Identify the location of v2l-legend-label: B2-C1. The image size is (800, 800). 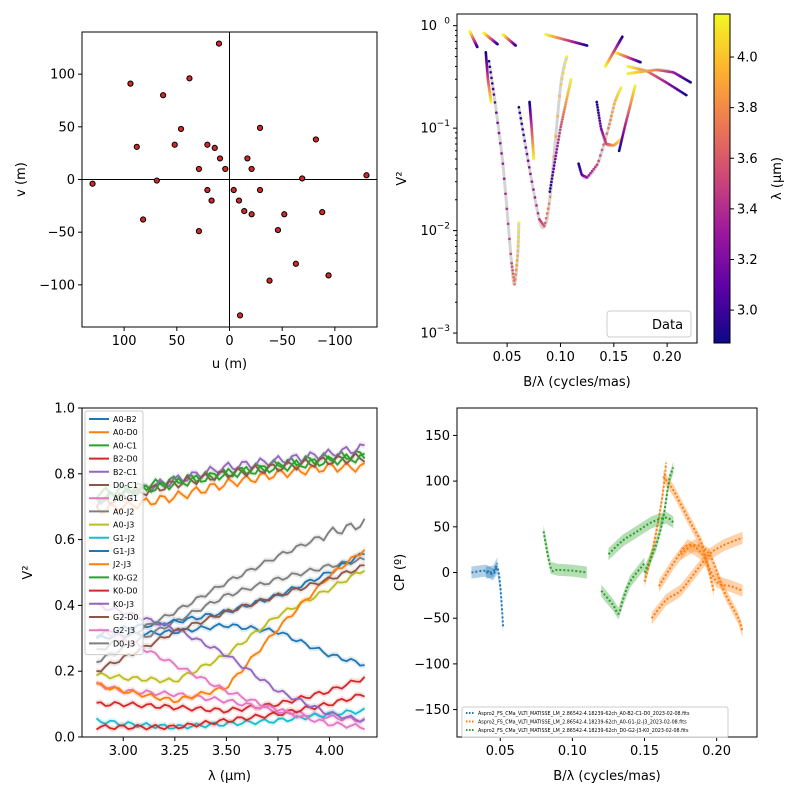
(125, 472).